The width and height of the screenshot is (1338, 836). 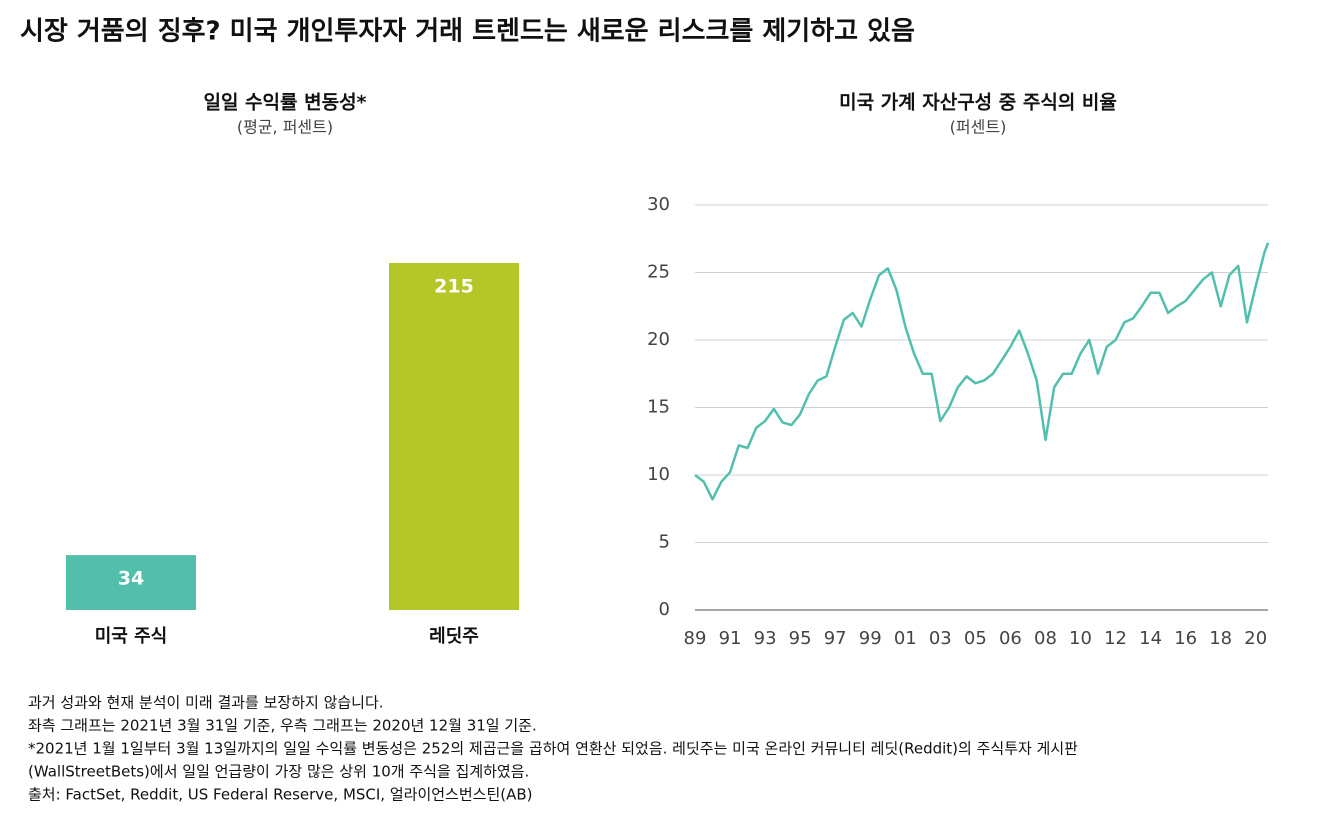 I want to click on x-tick-label: 03, so click(x=940, y=638).